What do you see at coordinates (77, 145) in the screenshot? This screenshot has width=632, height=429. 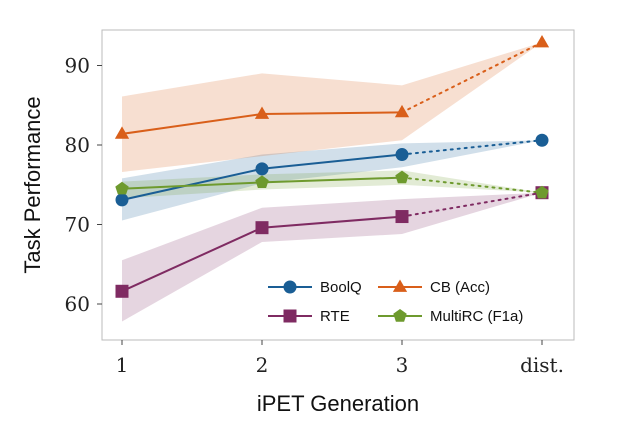 I see `y-tick-label: 80` at bounding box center [77, 145].